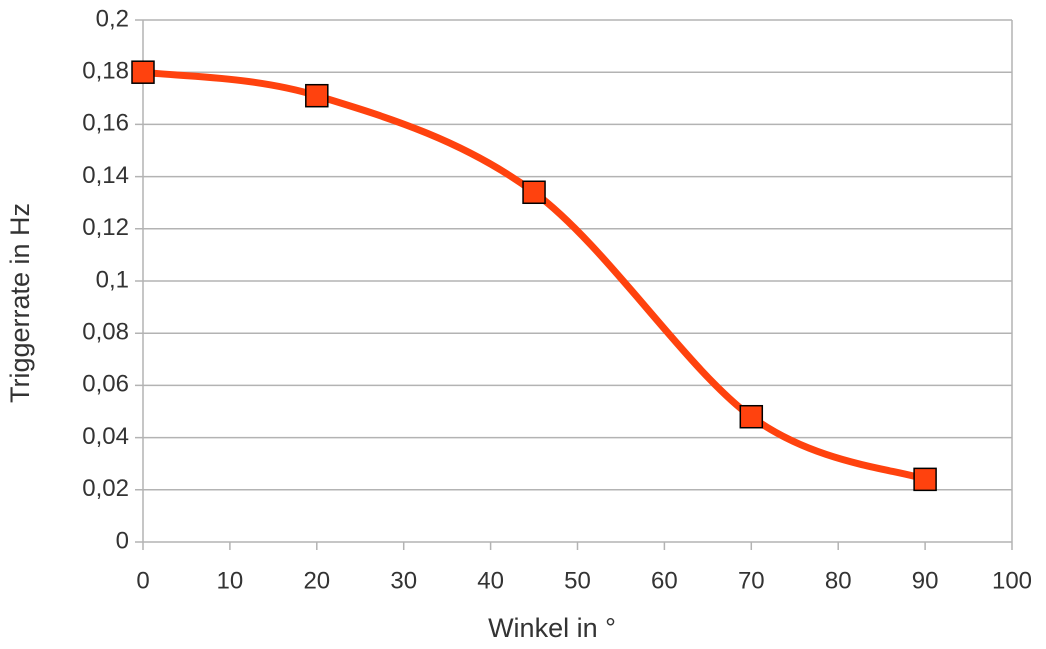 This screenshot has width=1046, height=649. Describe the element at coordinates (112, 18) in the screenshot. I see `y-tick-label: 0,2` at that location.